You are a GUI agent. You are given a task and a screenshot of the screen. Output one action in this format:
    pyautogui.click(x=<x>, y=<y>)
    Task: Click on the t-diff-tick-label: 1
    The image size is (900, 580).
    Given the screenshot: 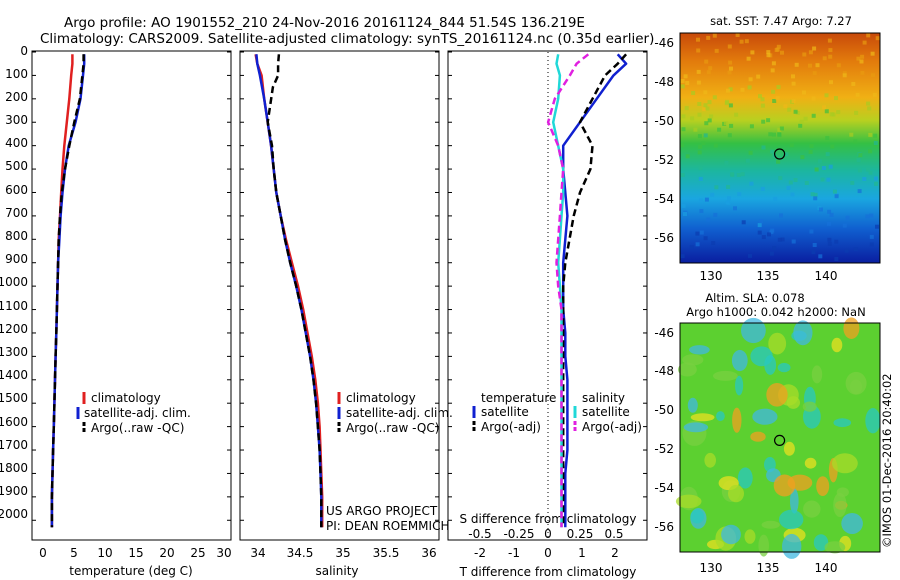 What is the action you would take?
    pyautogui.click(x=582, y=553)
    